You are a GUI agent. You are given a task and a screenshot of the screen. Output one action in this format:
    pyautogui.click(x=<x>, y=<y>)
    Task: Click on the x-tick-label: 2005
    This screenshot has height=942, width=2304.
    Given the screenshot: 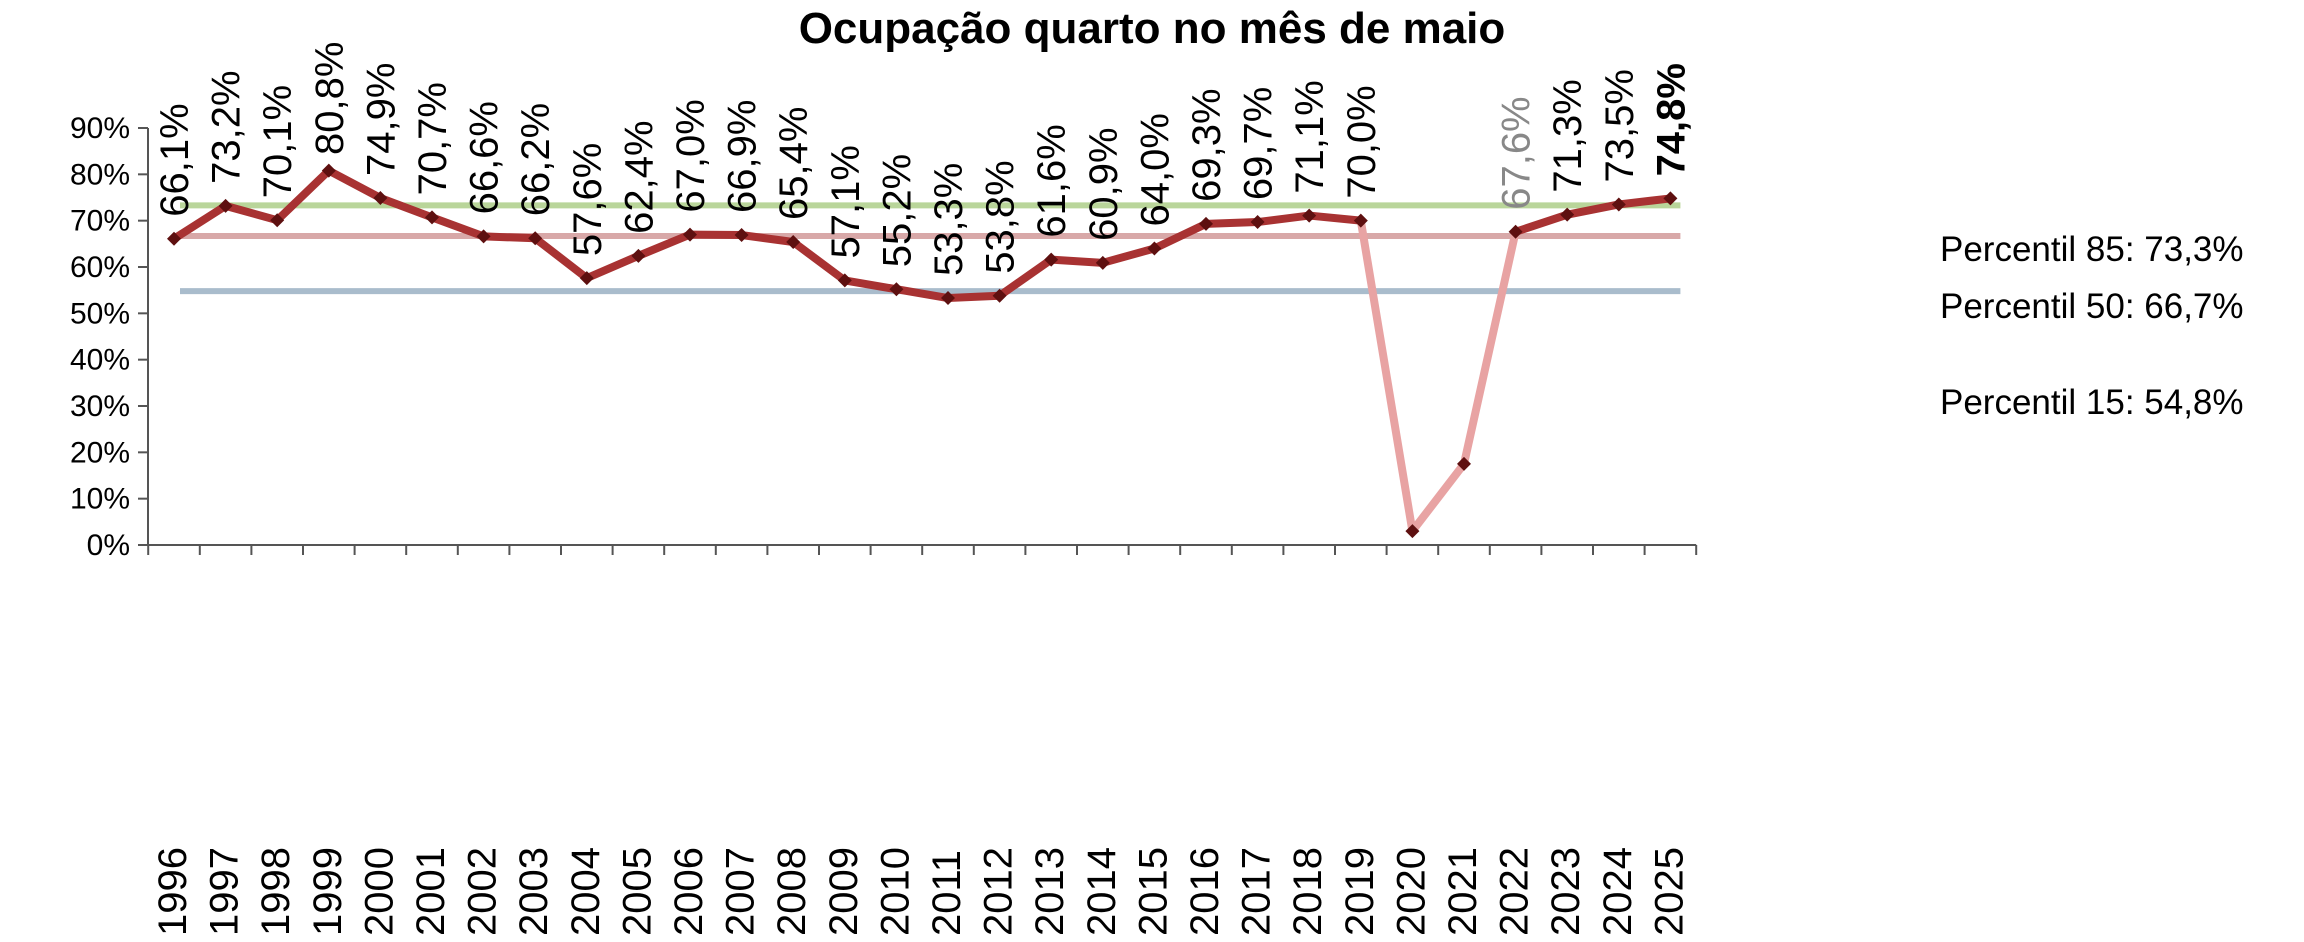 What is the action you would take?
    pyautogui.click(x=637, y=891)
    